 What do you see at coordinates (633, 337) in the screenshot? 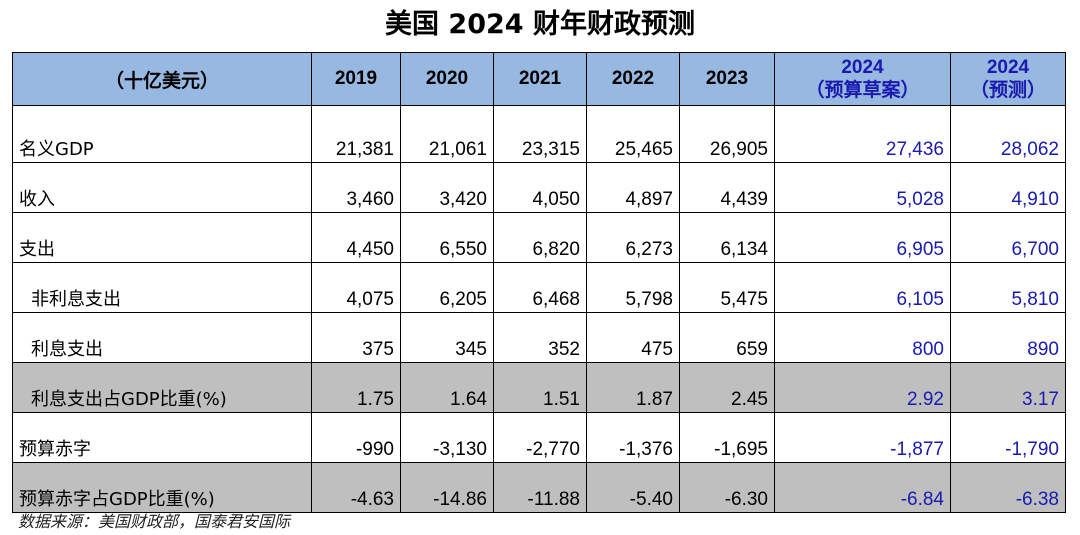
I see `table-cell: 475` at bounding box center [633, 337].